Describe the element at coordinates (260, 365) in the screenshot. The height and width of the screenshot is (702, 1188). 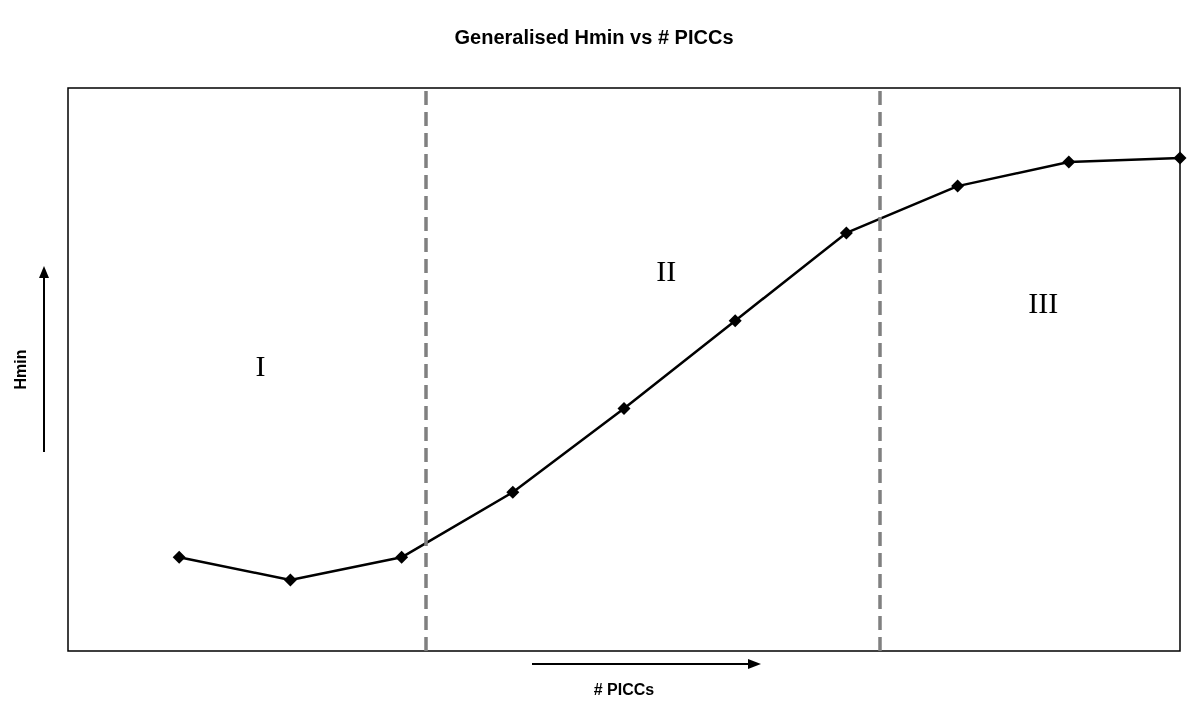
I see `annotation: I` at that location.